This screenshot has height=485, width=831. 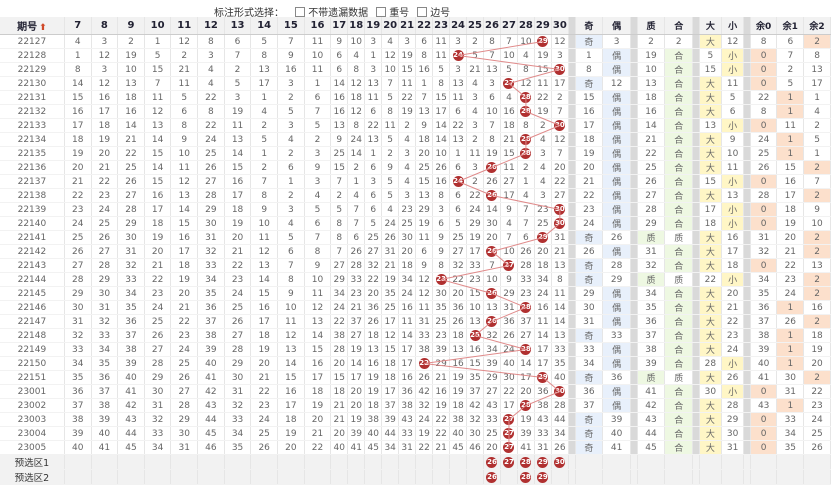 I want to click on number-cell-14: 18, so click(x=264, y=335).